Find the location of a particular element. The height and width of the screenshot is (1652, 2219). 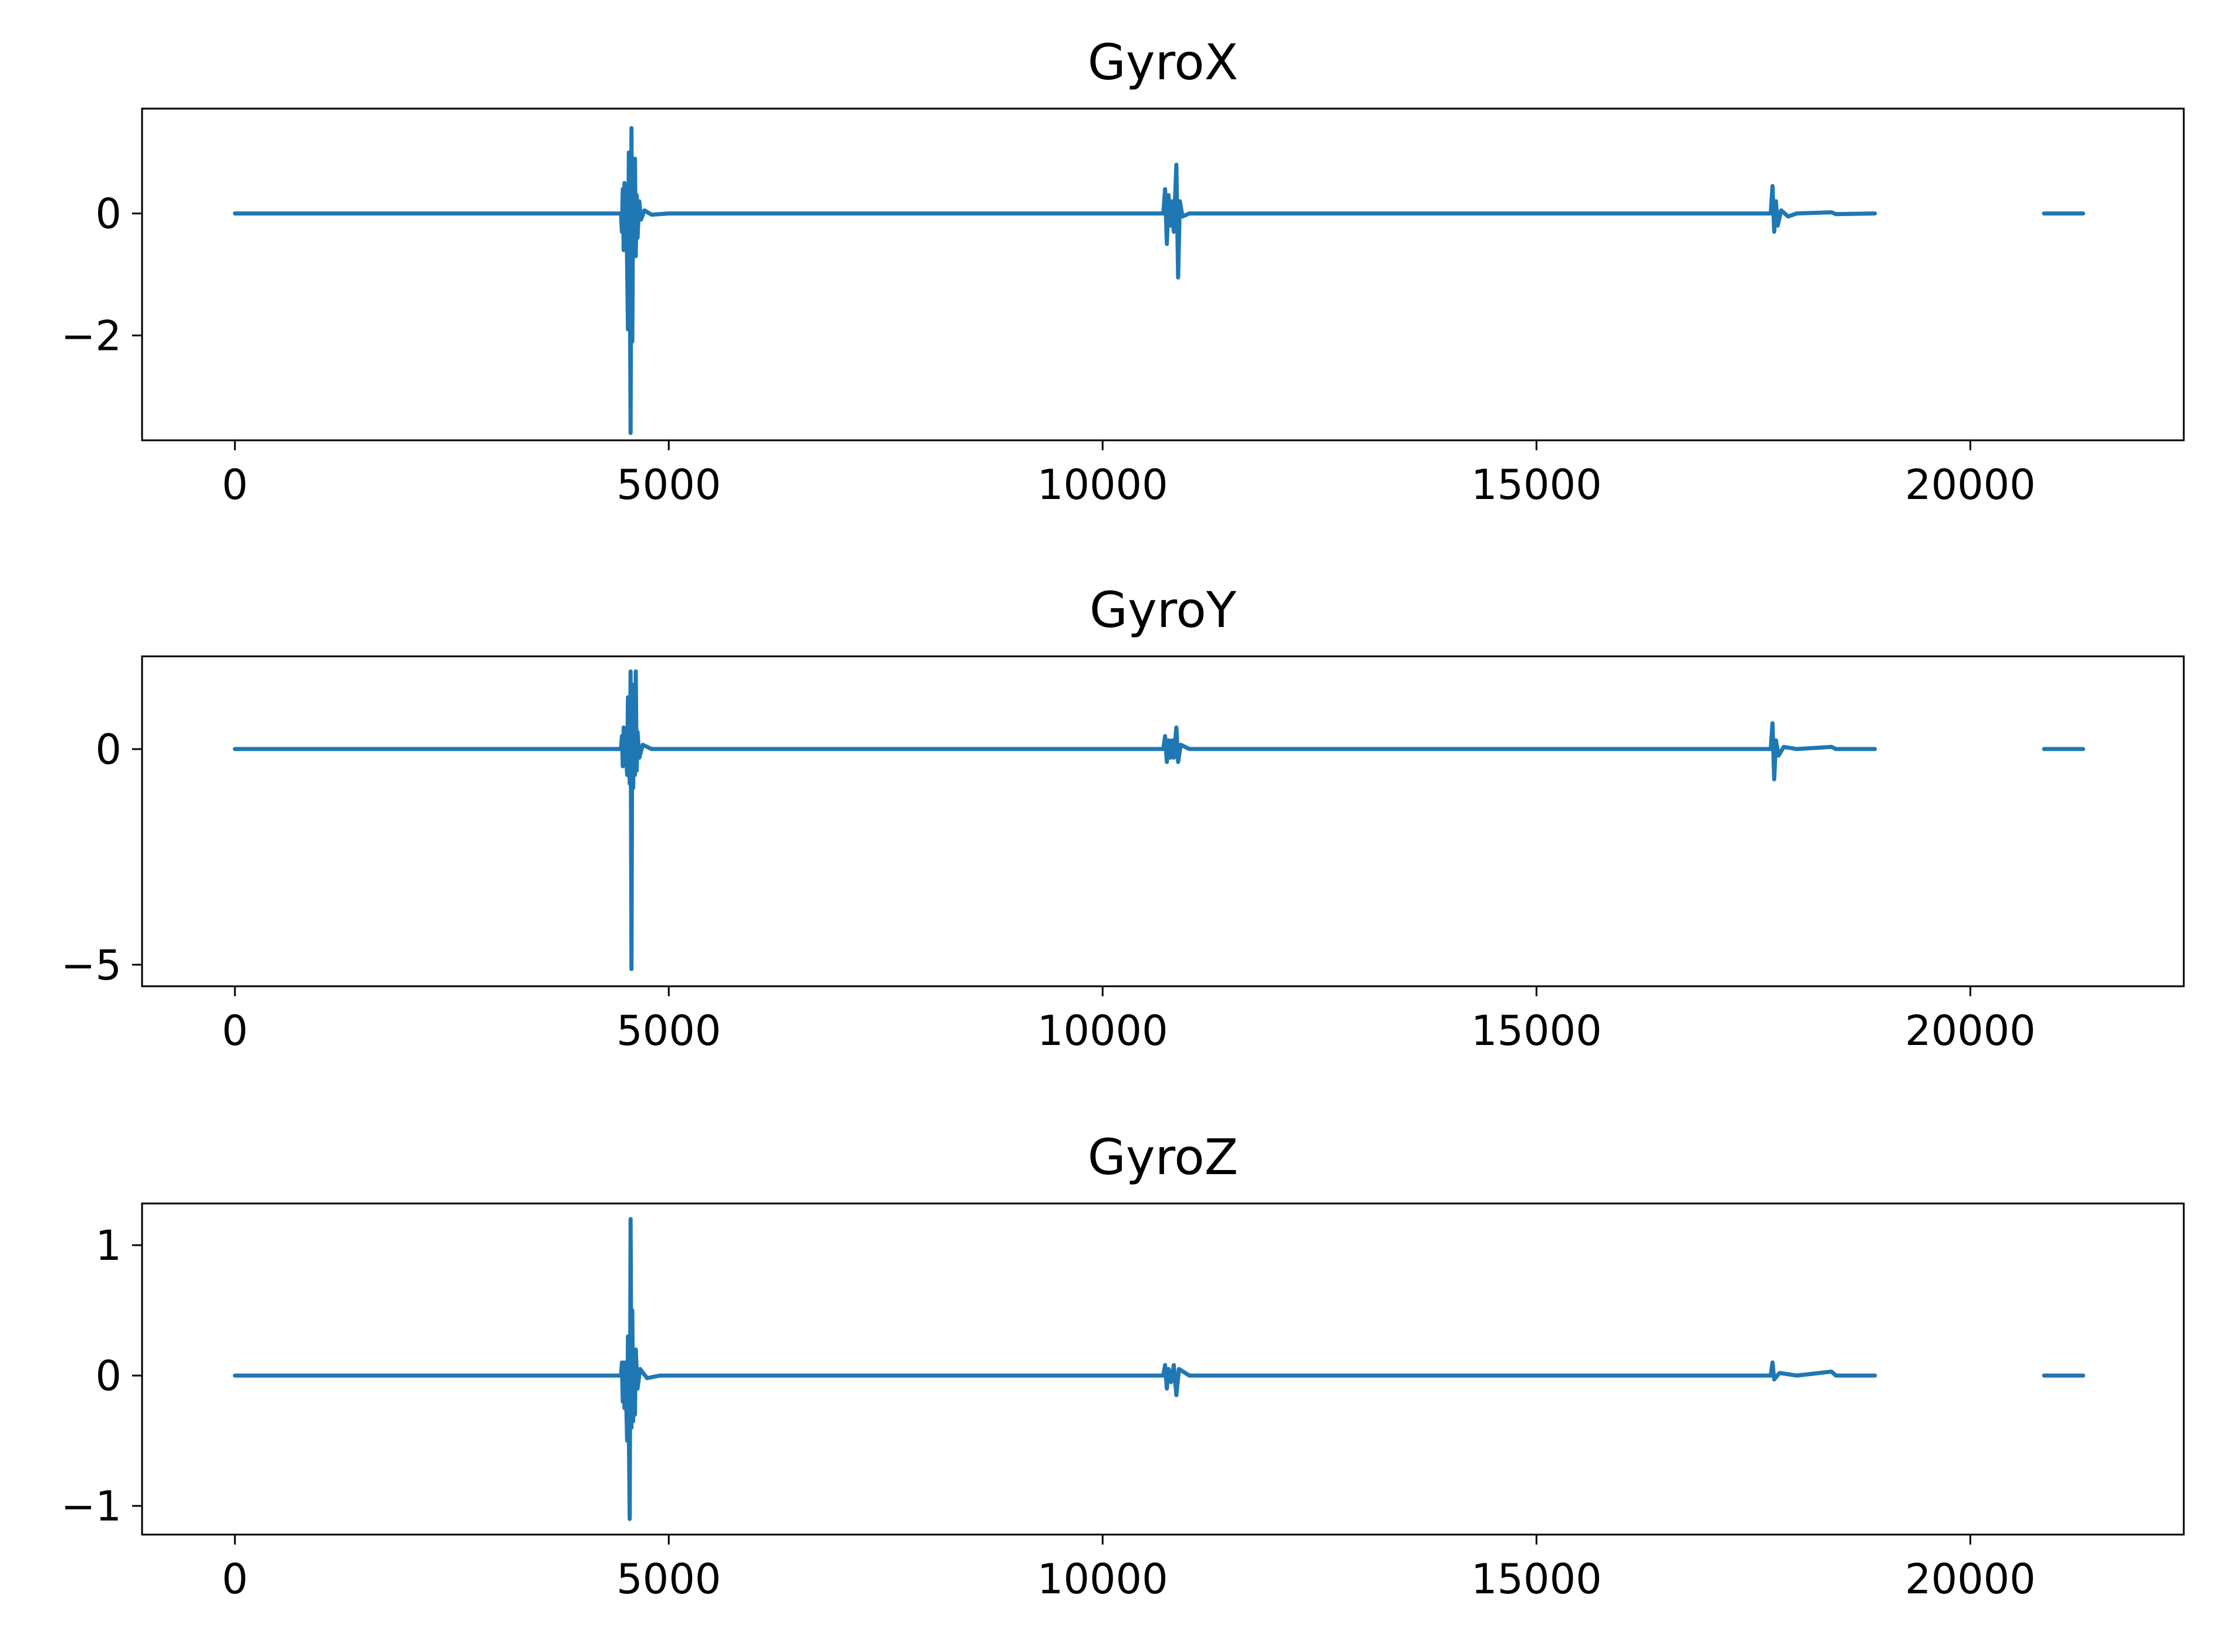

y-tick-label: −2 is located at coordinates (91, 336).